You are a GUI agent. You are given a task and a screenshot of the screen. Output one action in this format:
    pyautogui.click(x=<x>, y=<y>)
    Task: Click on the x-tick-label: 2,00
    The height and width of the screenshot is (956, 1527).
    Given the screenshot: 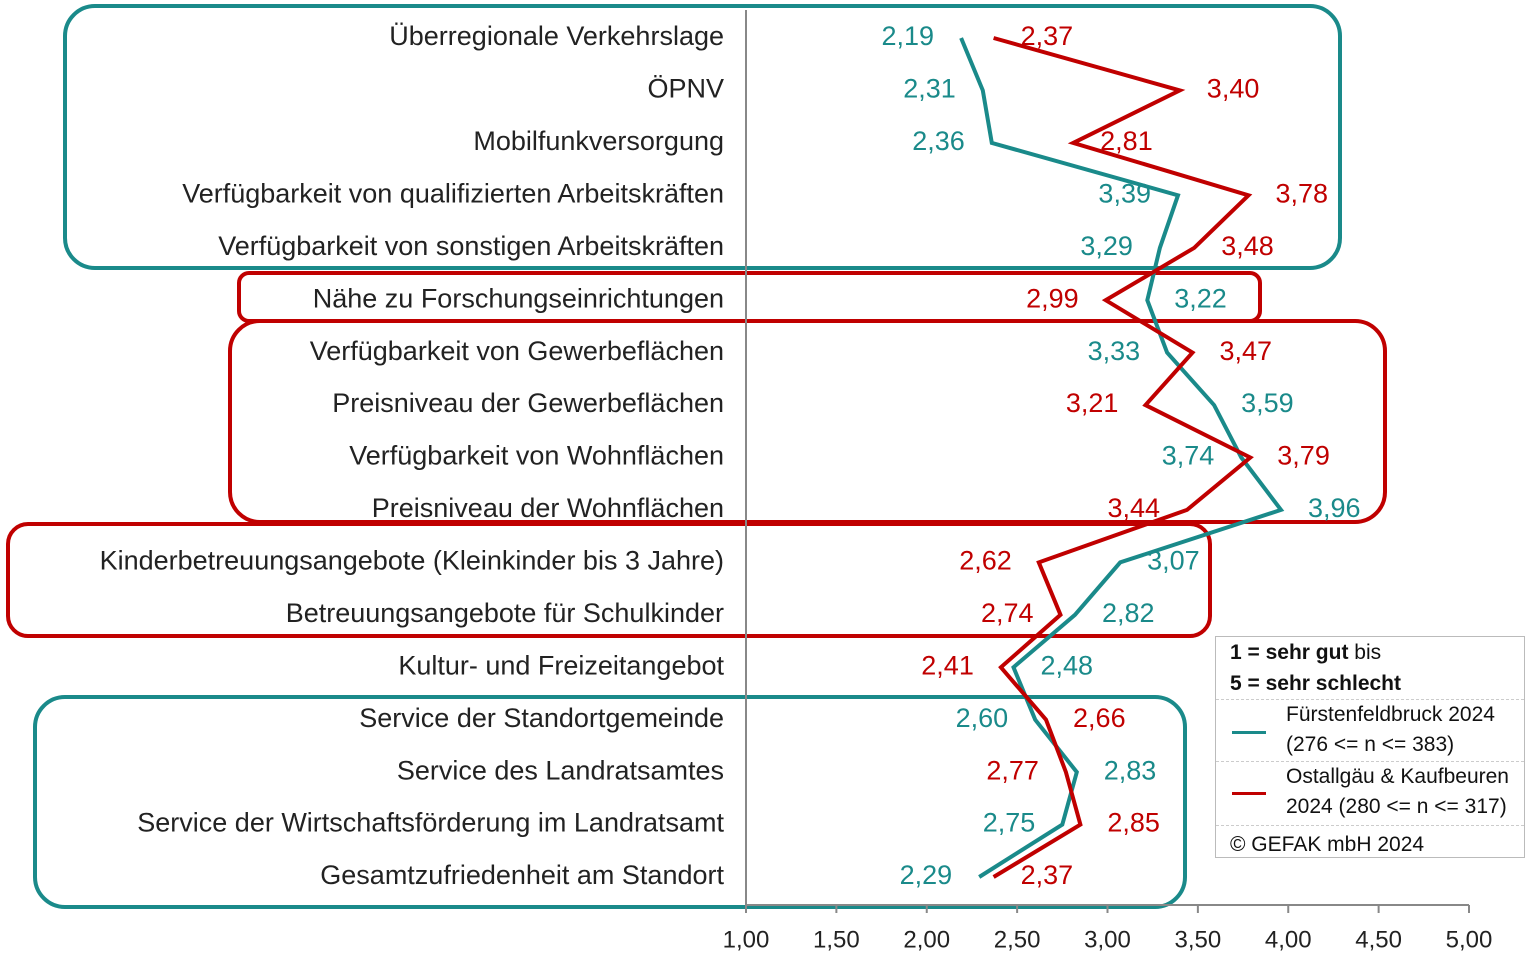 What is the action you would take?
    pyautogui.click(x=926, y=939)
    